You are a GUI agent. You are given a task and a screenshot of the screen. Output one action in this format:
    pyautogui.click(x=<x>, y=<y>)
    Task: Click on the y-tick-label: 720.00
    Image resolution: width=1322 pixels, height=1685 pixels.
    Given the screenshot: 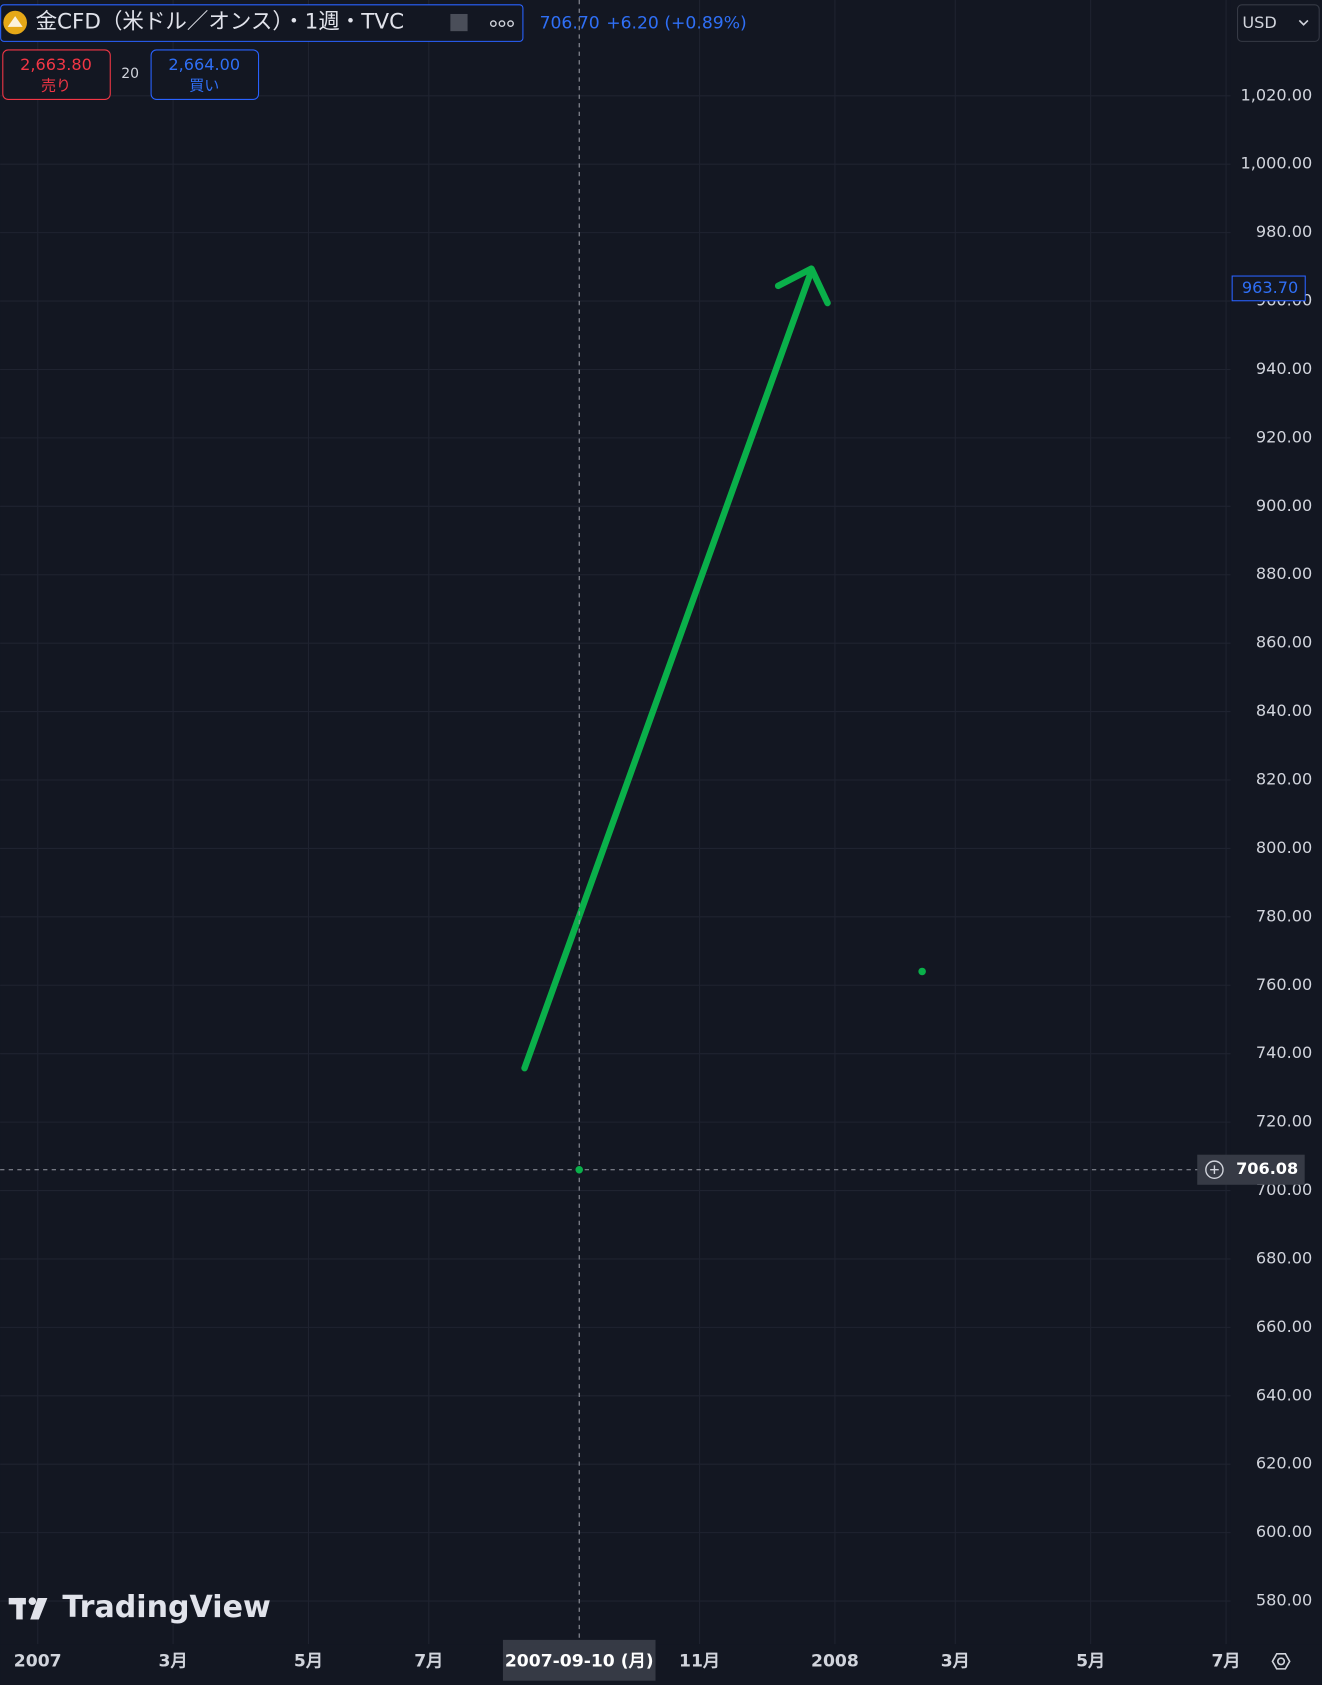 What is the action you would take?
    pyautogui.click(x=1284, y=1121)
    